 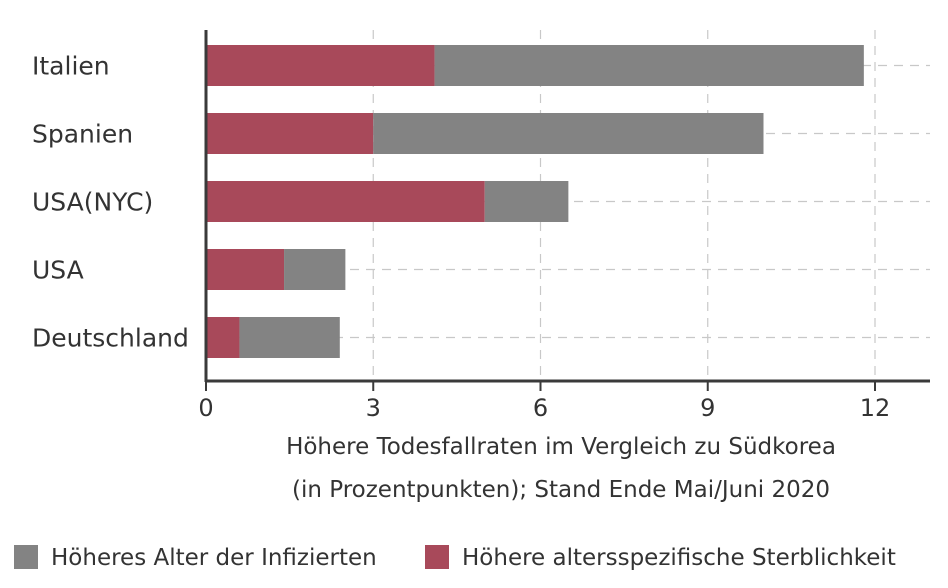 I want to click on x-tick-label: 6, so click(x=540, y=408).